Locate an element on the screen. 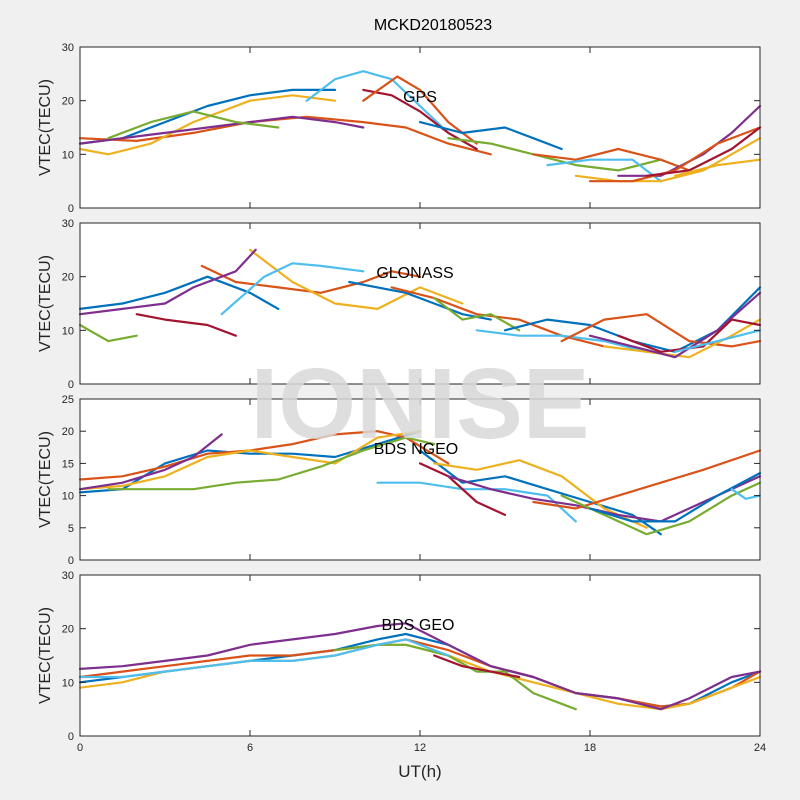  panel-annotation: GLONASS is located at coordinates (414, 273).